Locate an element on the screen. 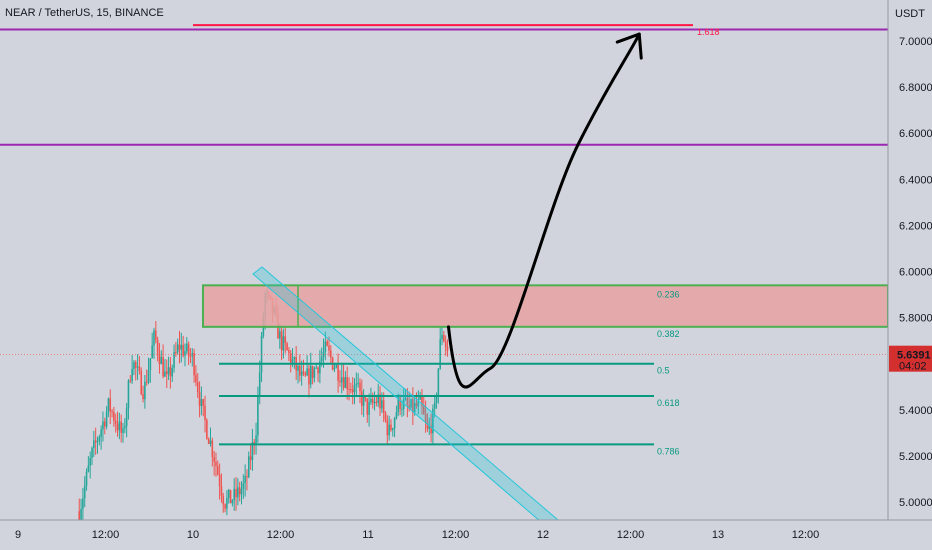  fib-level-label: 0.382 is located at coordinates (668, 334).